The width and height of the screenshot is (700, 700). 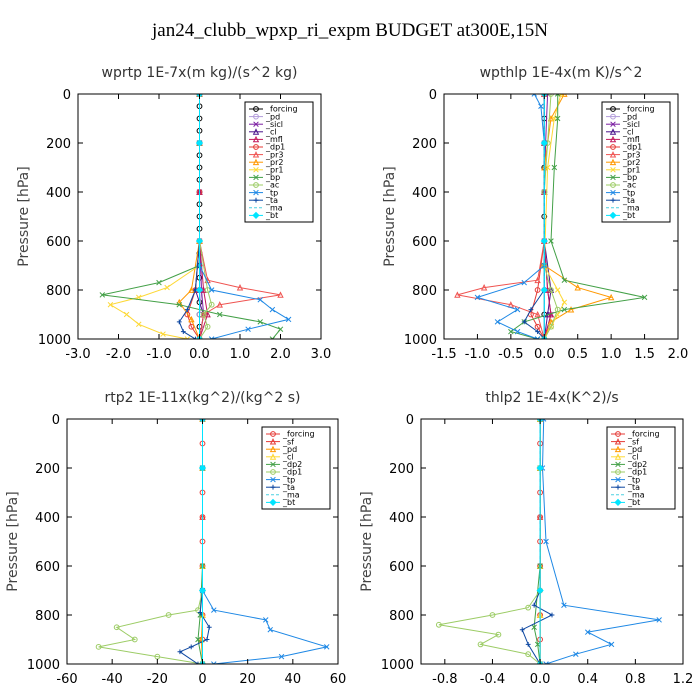 What do you see at coordinates (621, 185) in the screenshot?
I see `legend-entry: _ac` at bounding box center [621, 185].